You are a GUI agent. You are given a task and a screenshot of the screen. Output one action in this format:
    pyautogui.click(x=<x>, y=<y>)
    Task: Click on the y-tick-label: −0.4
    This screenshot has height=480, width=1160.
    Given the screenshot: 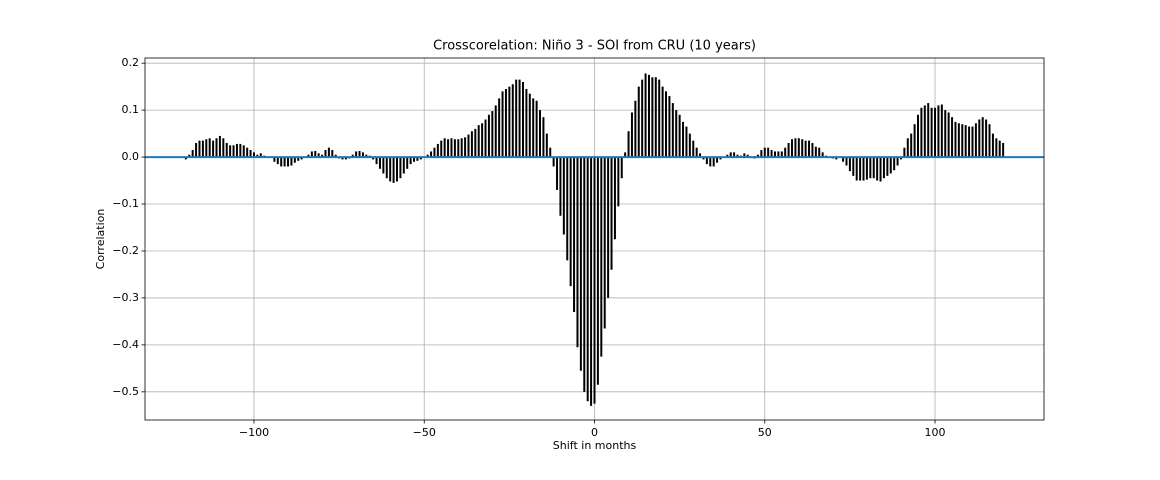 What is the action you would take?
    pyautogui.click(x=125, y=344)
    